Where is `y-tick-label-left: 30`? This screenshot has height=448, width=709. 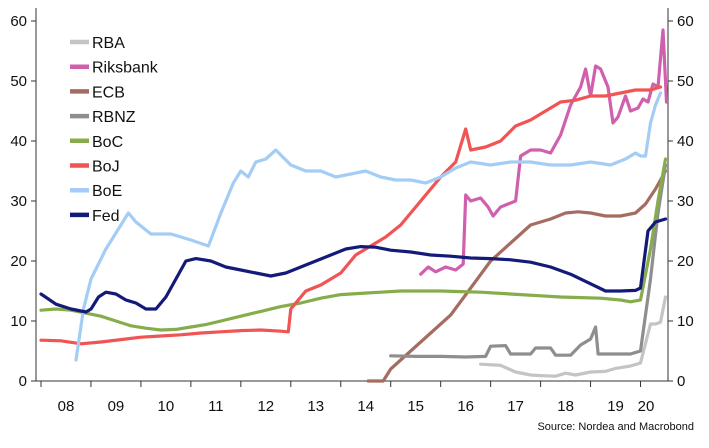
y-tick-label-left: 30 is located at coordinates (18, 201).